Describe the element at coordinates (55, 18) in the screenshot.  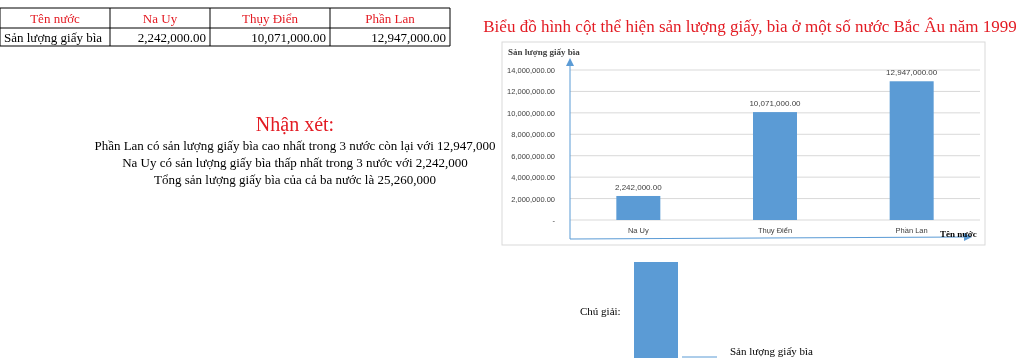
I see `text: Tên nước` at that location.